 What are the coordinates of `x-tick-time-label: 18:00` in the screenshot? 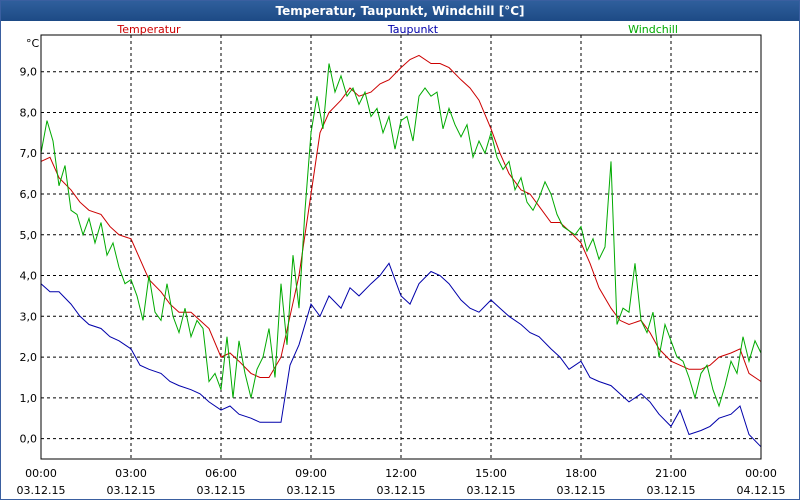 It's located at (581, 473).